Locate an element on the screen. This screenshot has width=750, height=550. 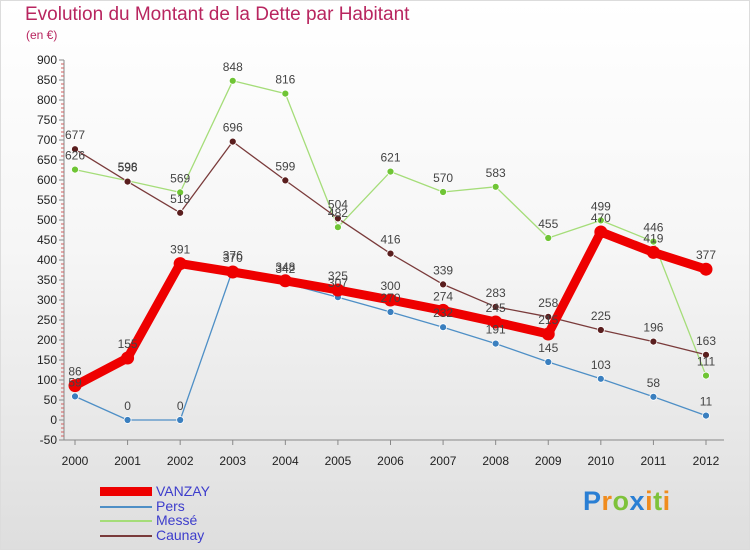
data-label-vanzay: 325 is located at coordinates (338, 276).